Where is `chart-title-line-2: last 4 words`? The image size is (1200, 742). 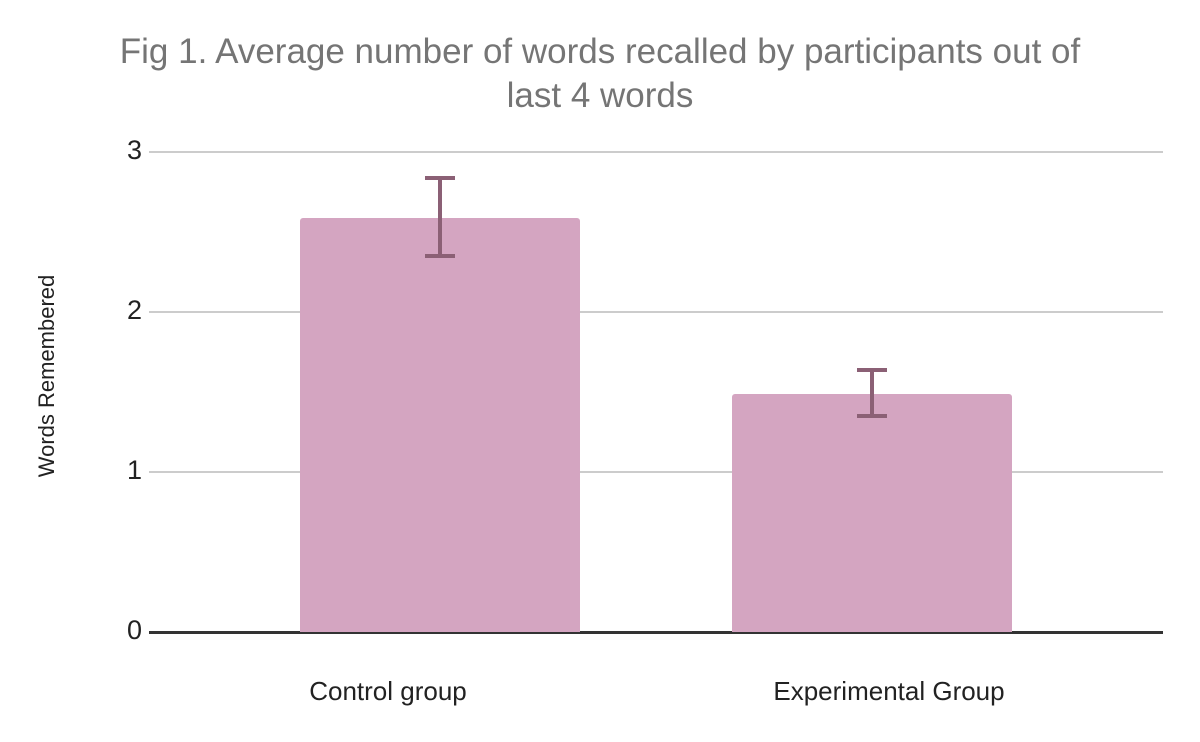 chart-title-line-2: last 4 words is located at coordinates (600, 95).